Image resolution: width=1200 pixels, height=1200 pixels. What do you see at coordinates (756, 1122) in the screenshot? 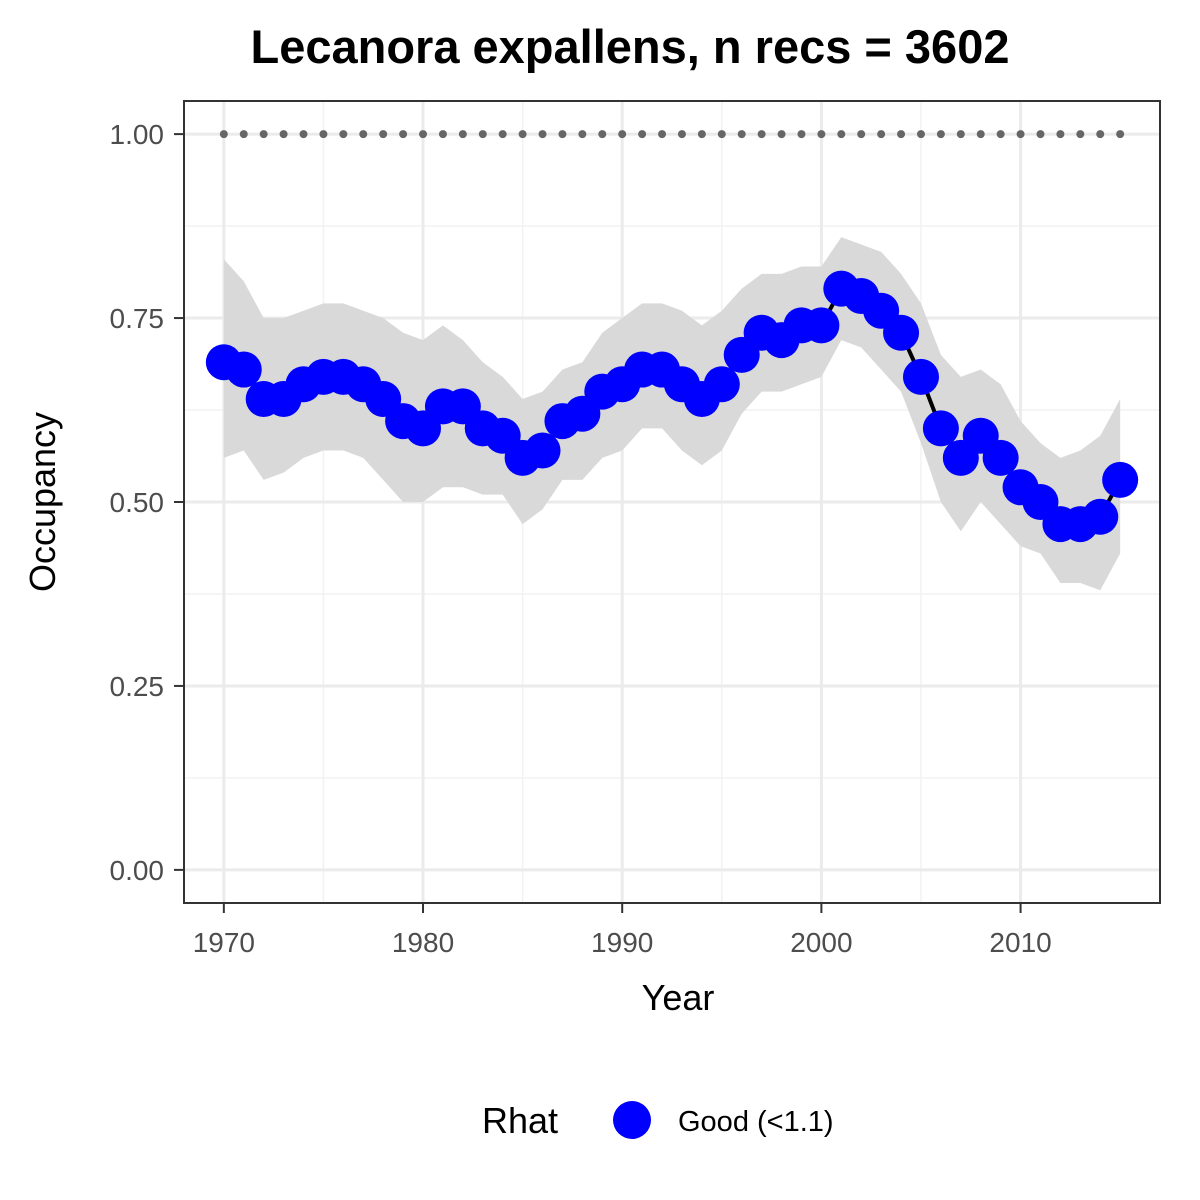
I see `legend-label: Good (<1.1)` at bounding box center [756, 1122].